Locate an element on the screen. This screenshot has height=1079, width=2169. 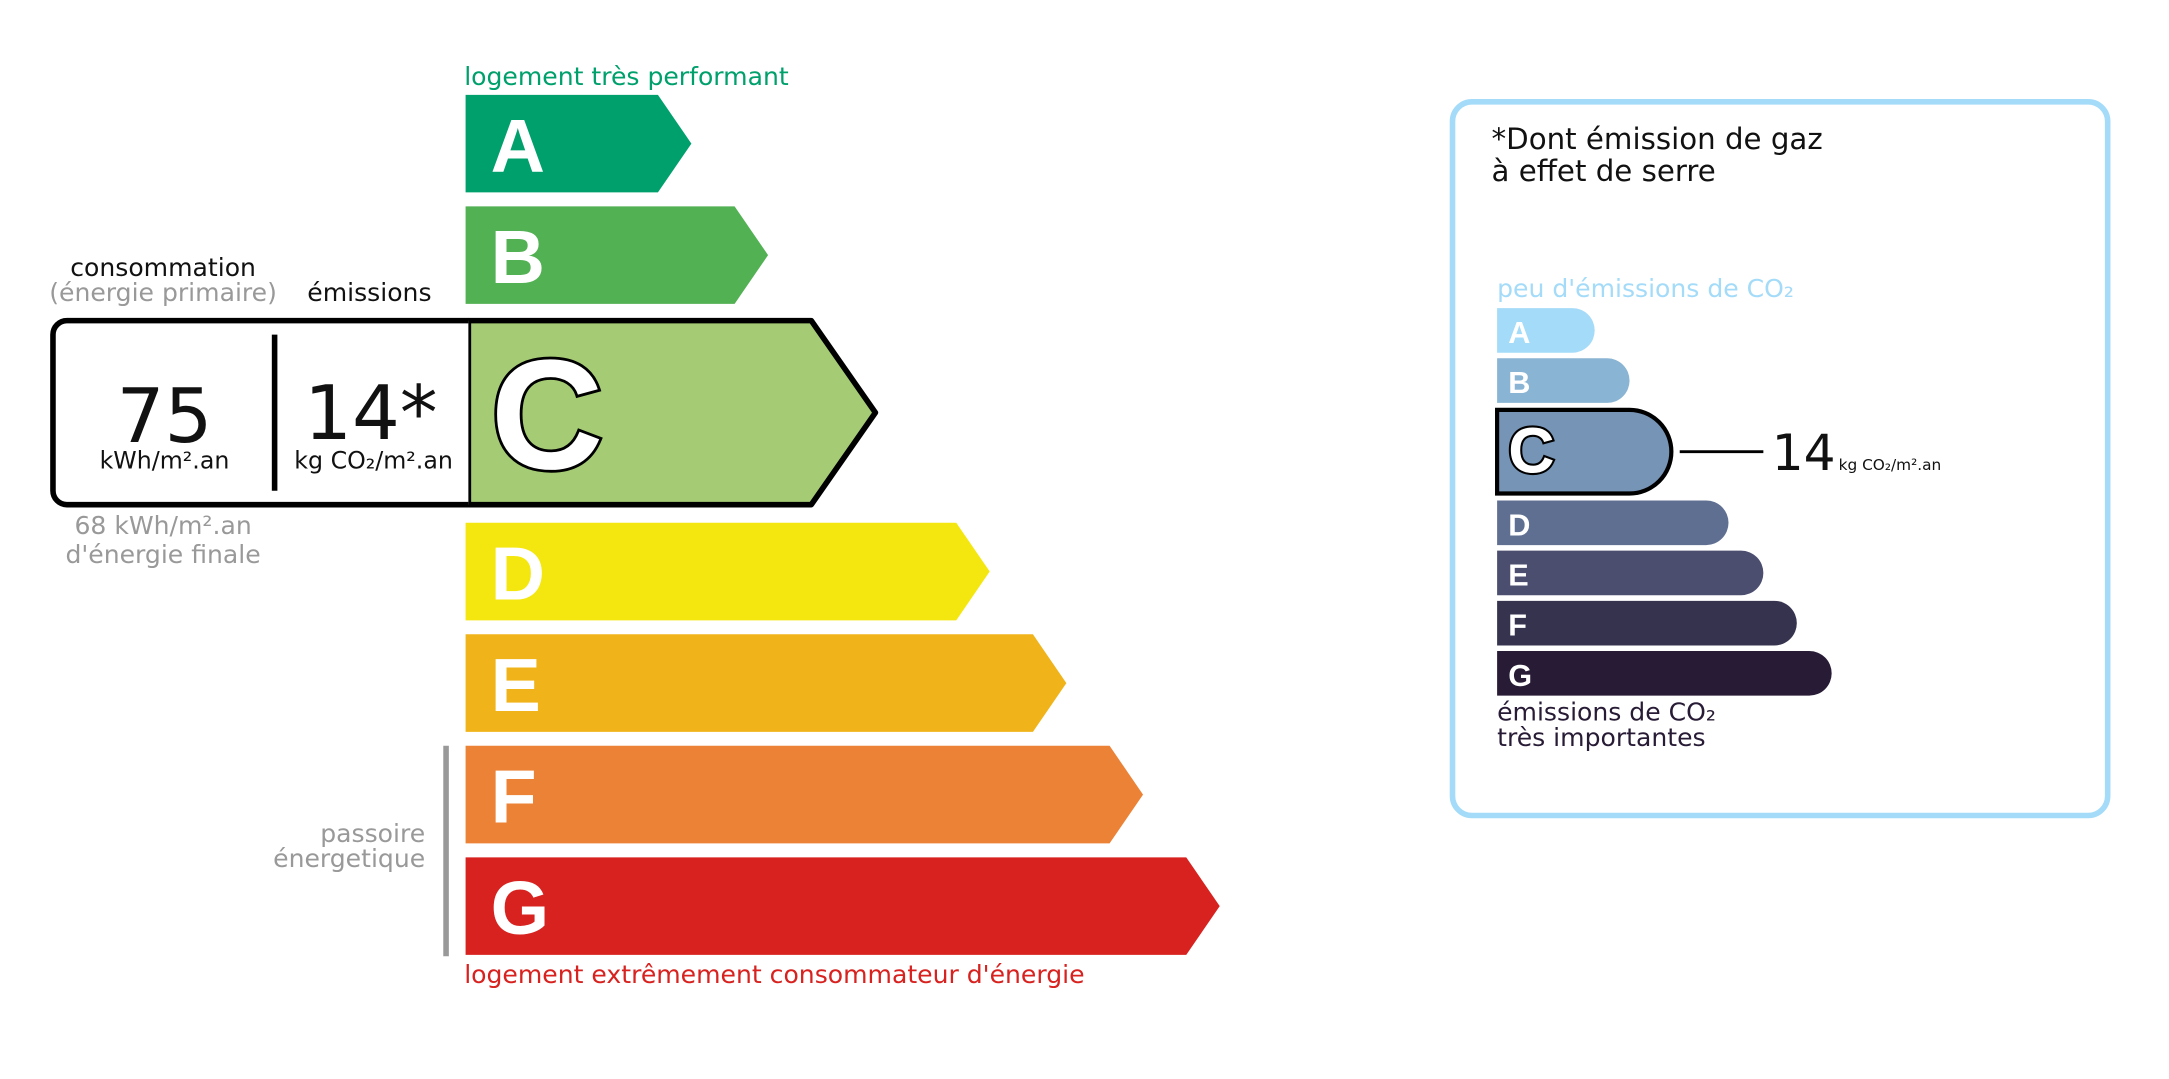
ges-bottom-label: émissions de CO₂ is located at coordinates (1606, 712).